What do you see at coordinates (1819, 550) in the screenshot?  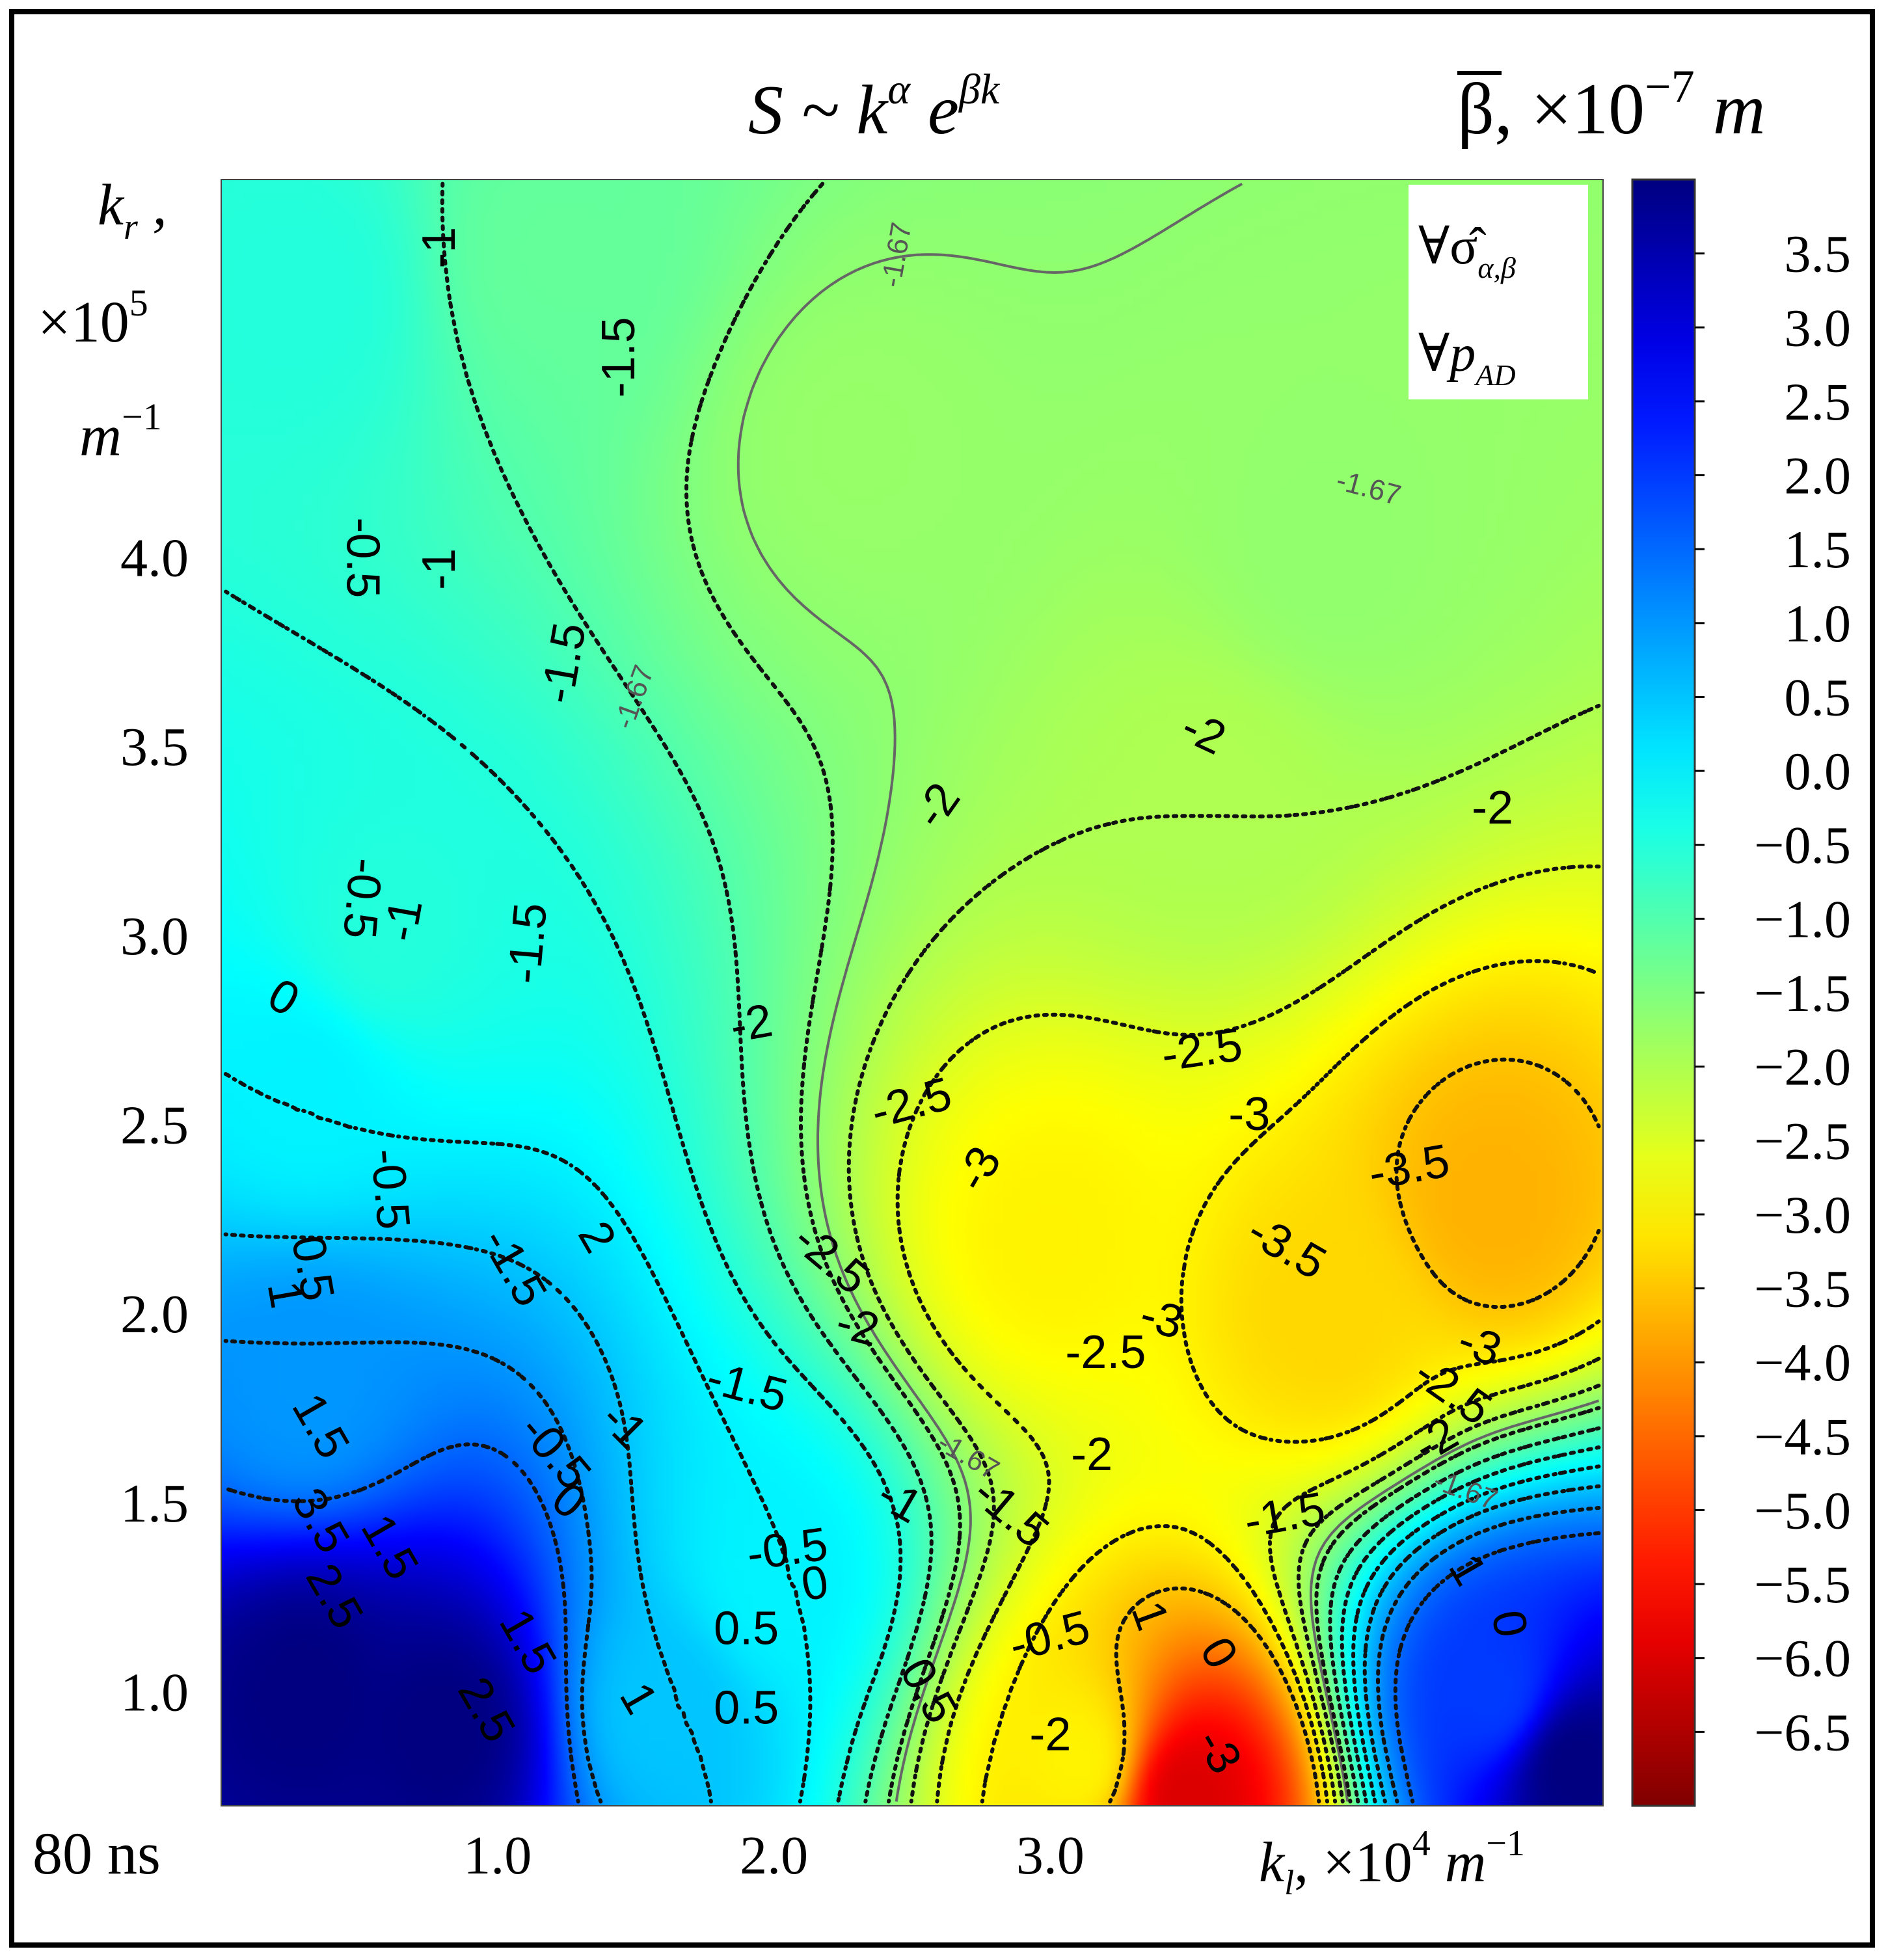 I see `colorbar-tick-label: 1.5` at bounding box center [1819, 550].